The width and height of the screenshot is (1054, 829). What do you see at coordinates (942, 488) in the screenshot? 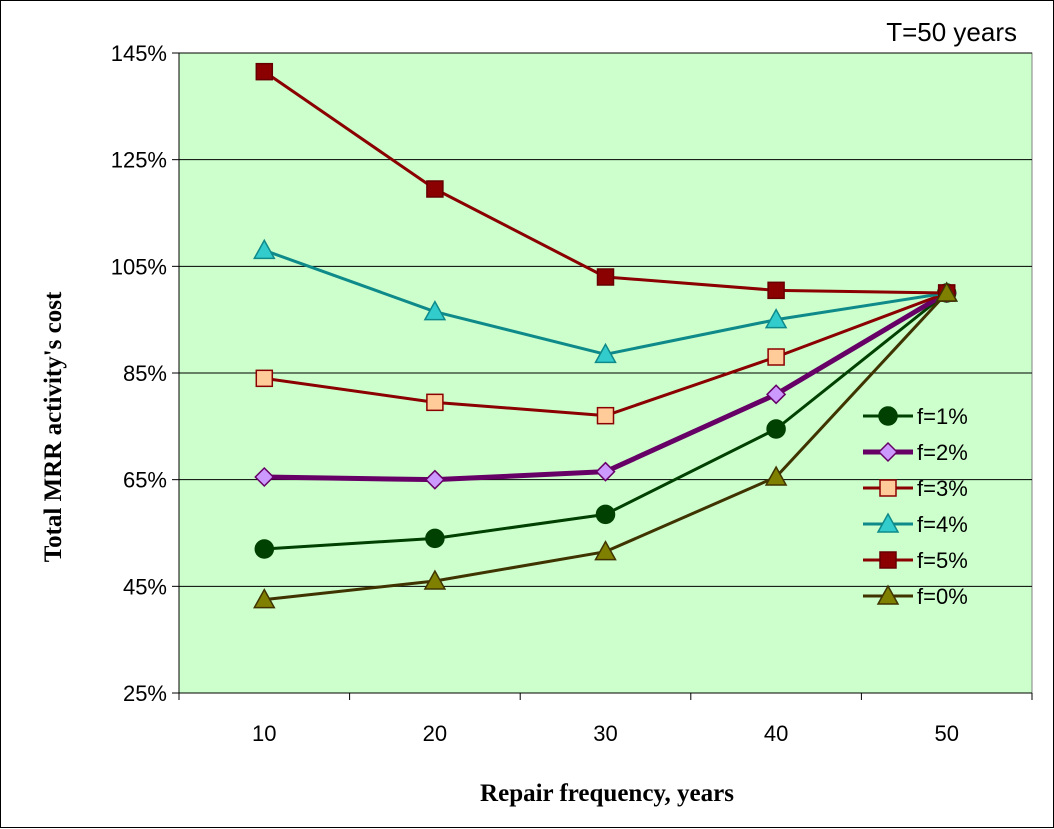
I see `legend-label: f=3%` at bounding box center [942, 488].